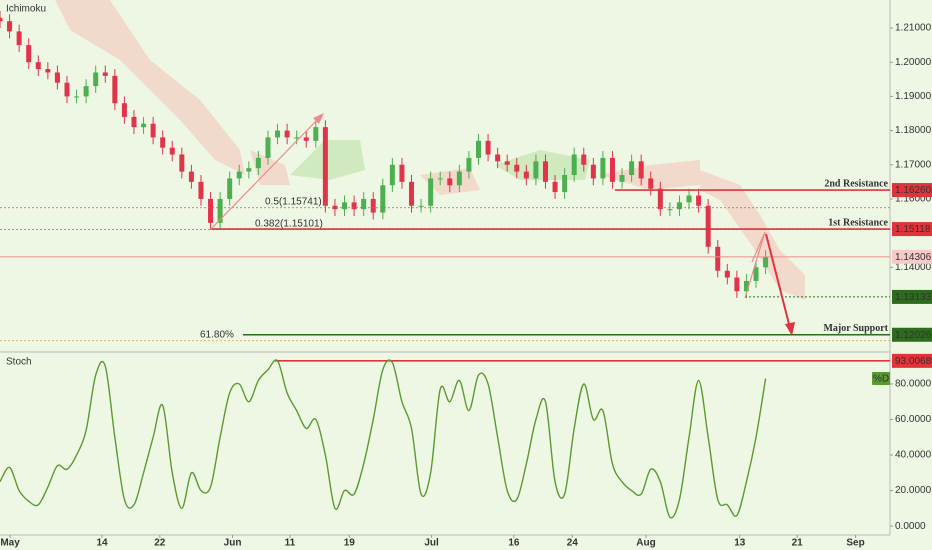  Describe the element at coordinates (855, 328) in the screenshot. I see `level-name: Major Support` at that location.